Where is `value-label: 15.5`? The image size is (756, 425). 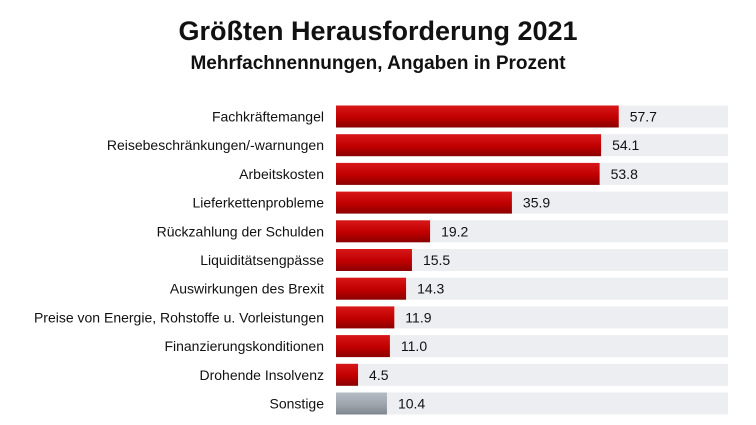 value-label: 15.5 is located at coordinates (436, 260).